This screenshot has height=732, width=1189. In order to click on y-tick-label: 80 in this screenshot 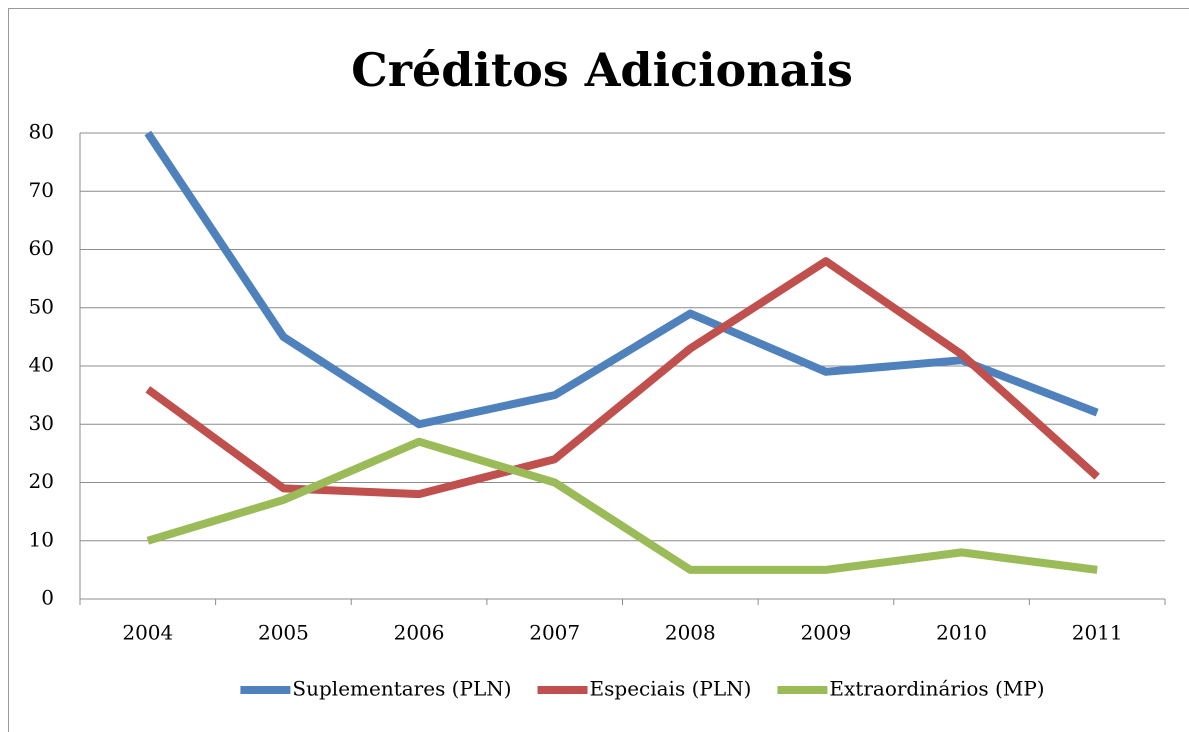, I will do `click(41, 132)`.